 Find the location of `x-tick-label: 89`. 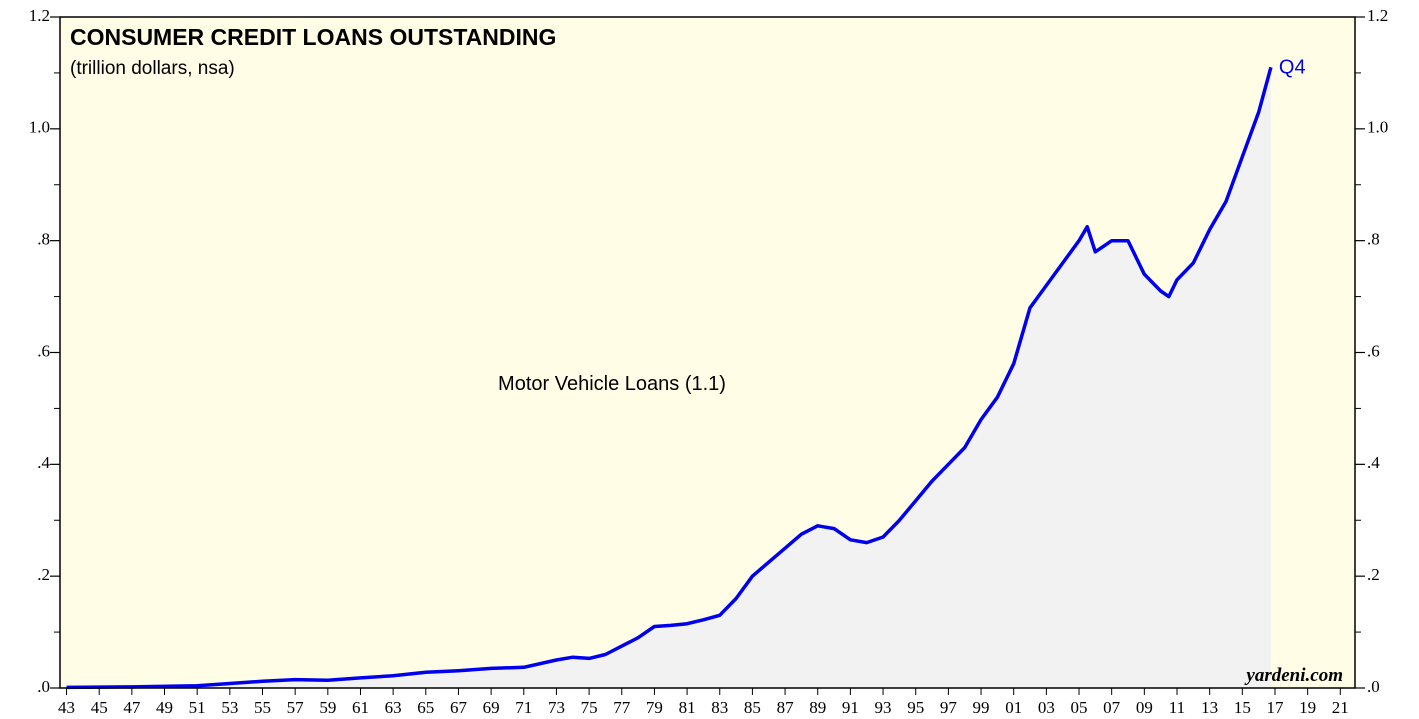

x-tick-label: 89 is located at coordinates (817, 707).